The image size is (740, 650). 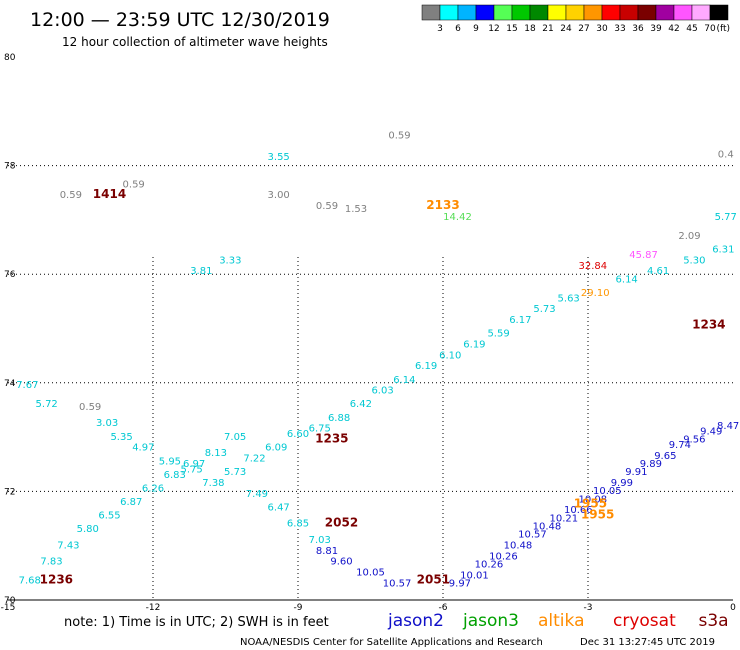 What do you see at coordinates (530, 29) in the screenshot?
I see `legend-bin-label: 18` at bounding box center [530, 29].